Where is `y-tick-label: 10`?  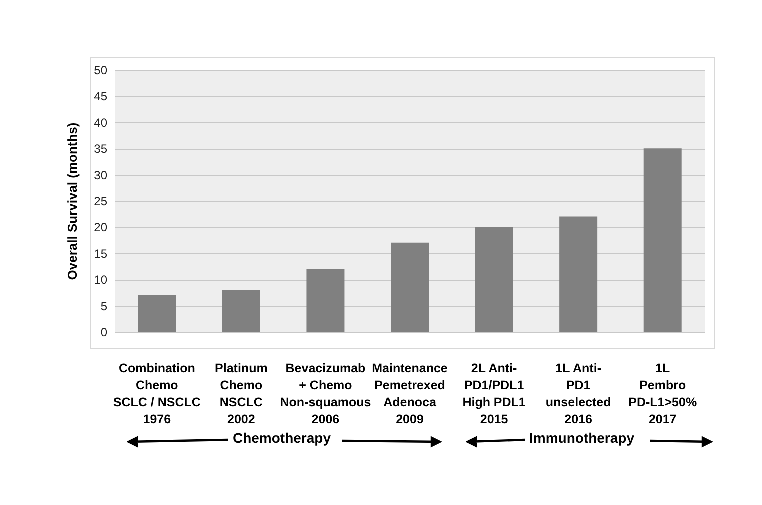 y-tick-label: 10 is located at coordinates (101, 280).